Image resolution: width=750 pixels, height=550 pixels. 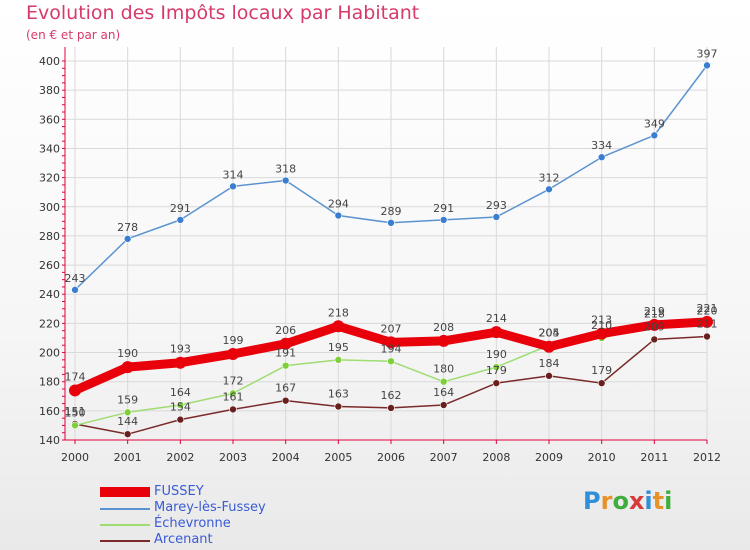 What do you see at coordinates (49, 440) in the screenshot?
I see `y-tick-label: 140` at bounding box center [49, 440].